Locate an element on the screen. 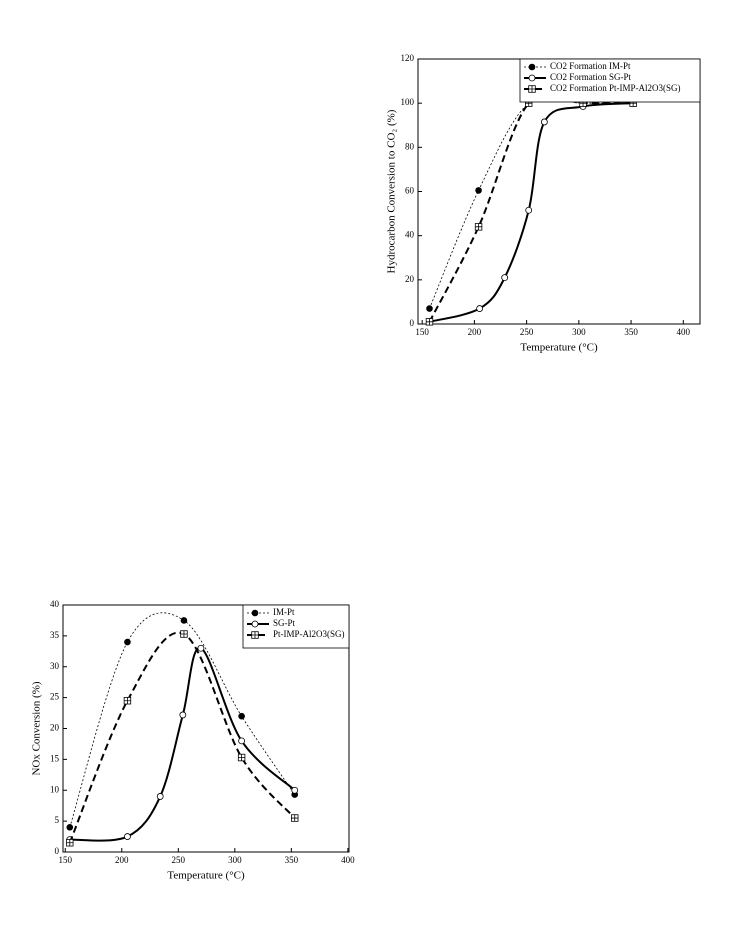  legend-label: IM-Pt is located at coordinates (284, 612).